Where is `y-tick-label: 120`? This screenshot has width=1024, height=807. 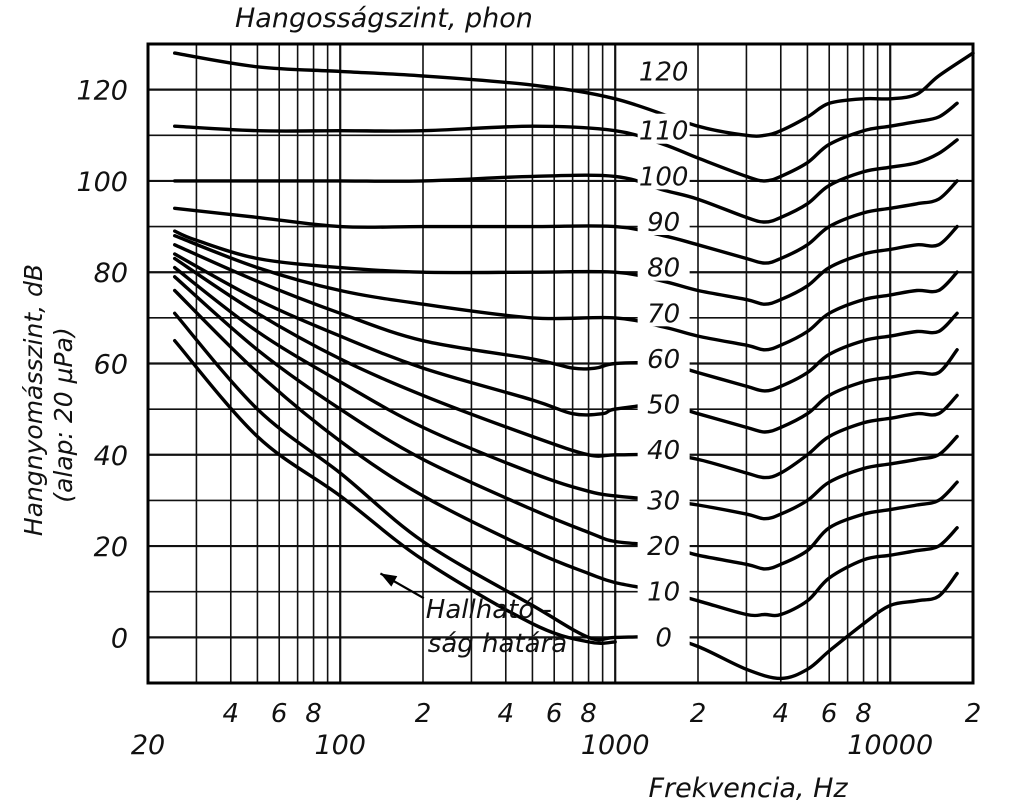
y-tick-label: 120 is located at coordinates (102, 91).